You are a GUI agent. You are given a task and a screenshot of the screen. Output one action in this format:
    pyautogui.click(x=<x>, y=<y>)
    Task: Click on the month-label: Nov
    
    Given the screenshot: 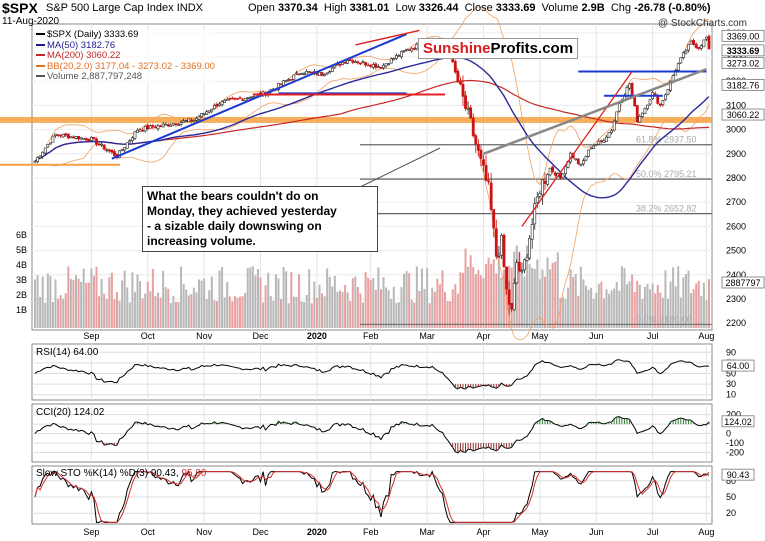 What is the action you would take?
    pyautogui.click(x=204, y=336)
    